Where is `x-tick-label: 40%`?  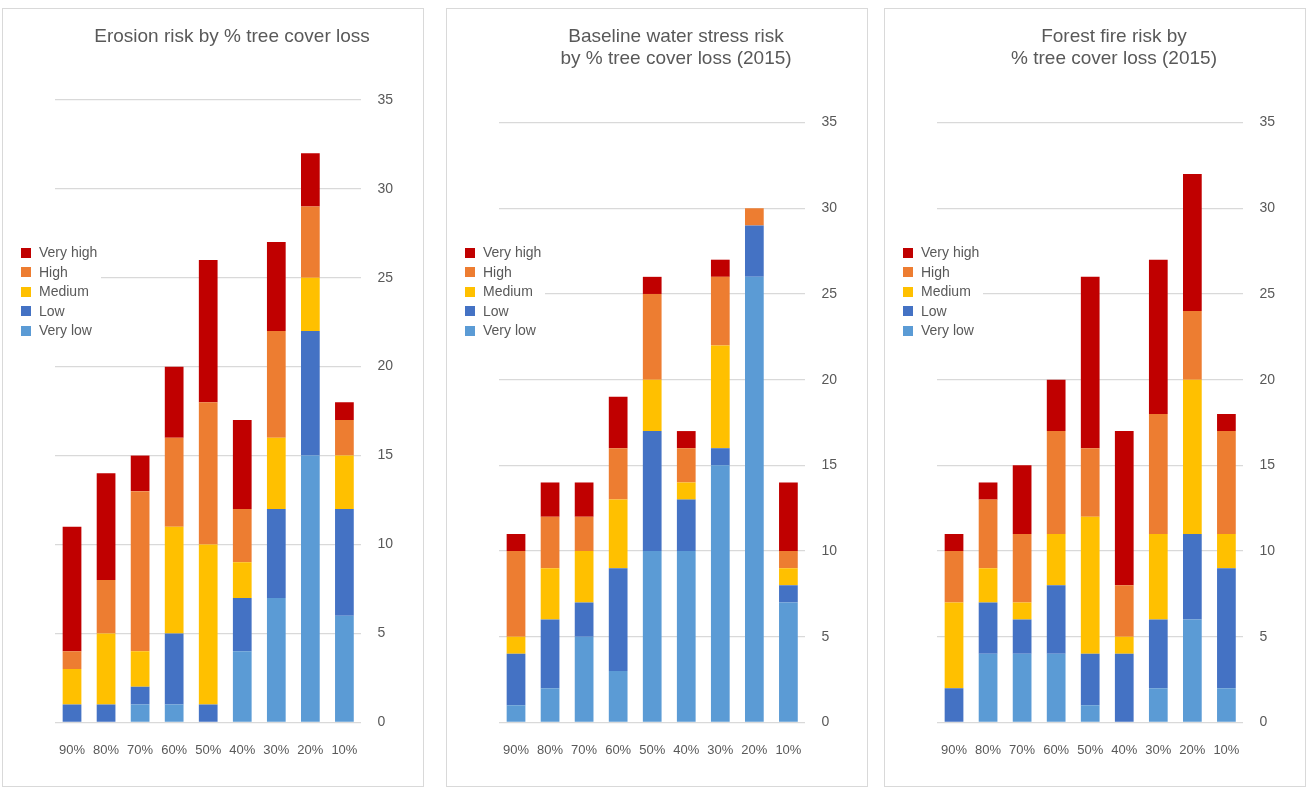
x-tick-label: 40% is located at coordinates (1124, 749).